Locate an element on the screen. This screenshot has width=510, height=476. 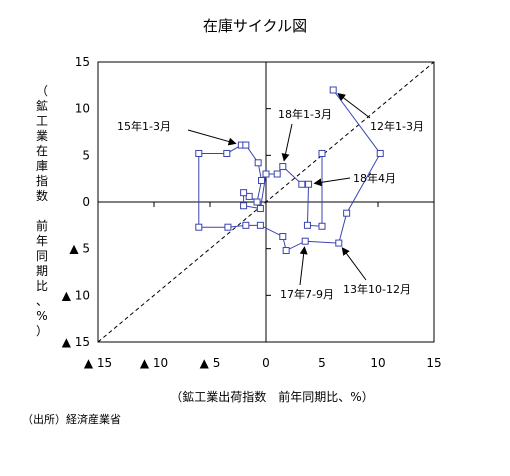
source-note: （出所）経済産業省 is located at coordinates (71, 419).